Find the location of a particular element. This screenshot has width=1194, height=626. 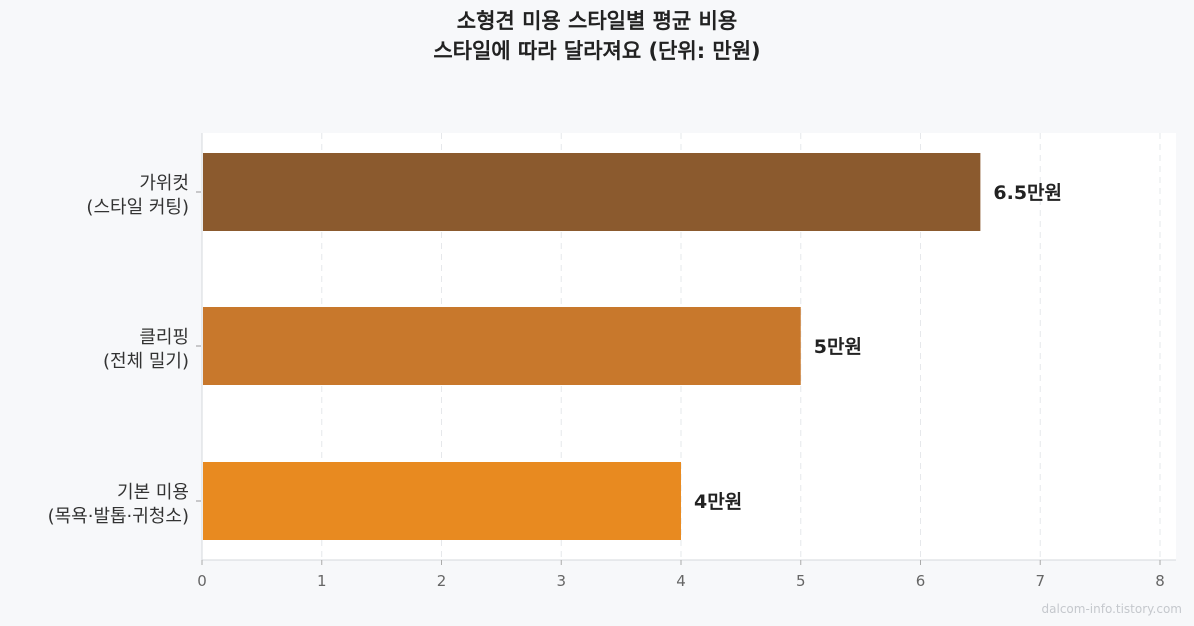

x-tick-label: 5 is located at coordinates (801, 581).